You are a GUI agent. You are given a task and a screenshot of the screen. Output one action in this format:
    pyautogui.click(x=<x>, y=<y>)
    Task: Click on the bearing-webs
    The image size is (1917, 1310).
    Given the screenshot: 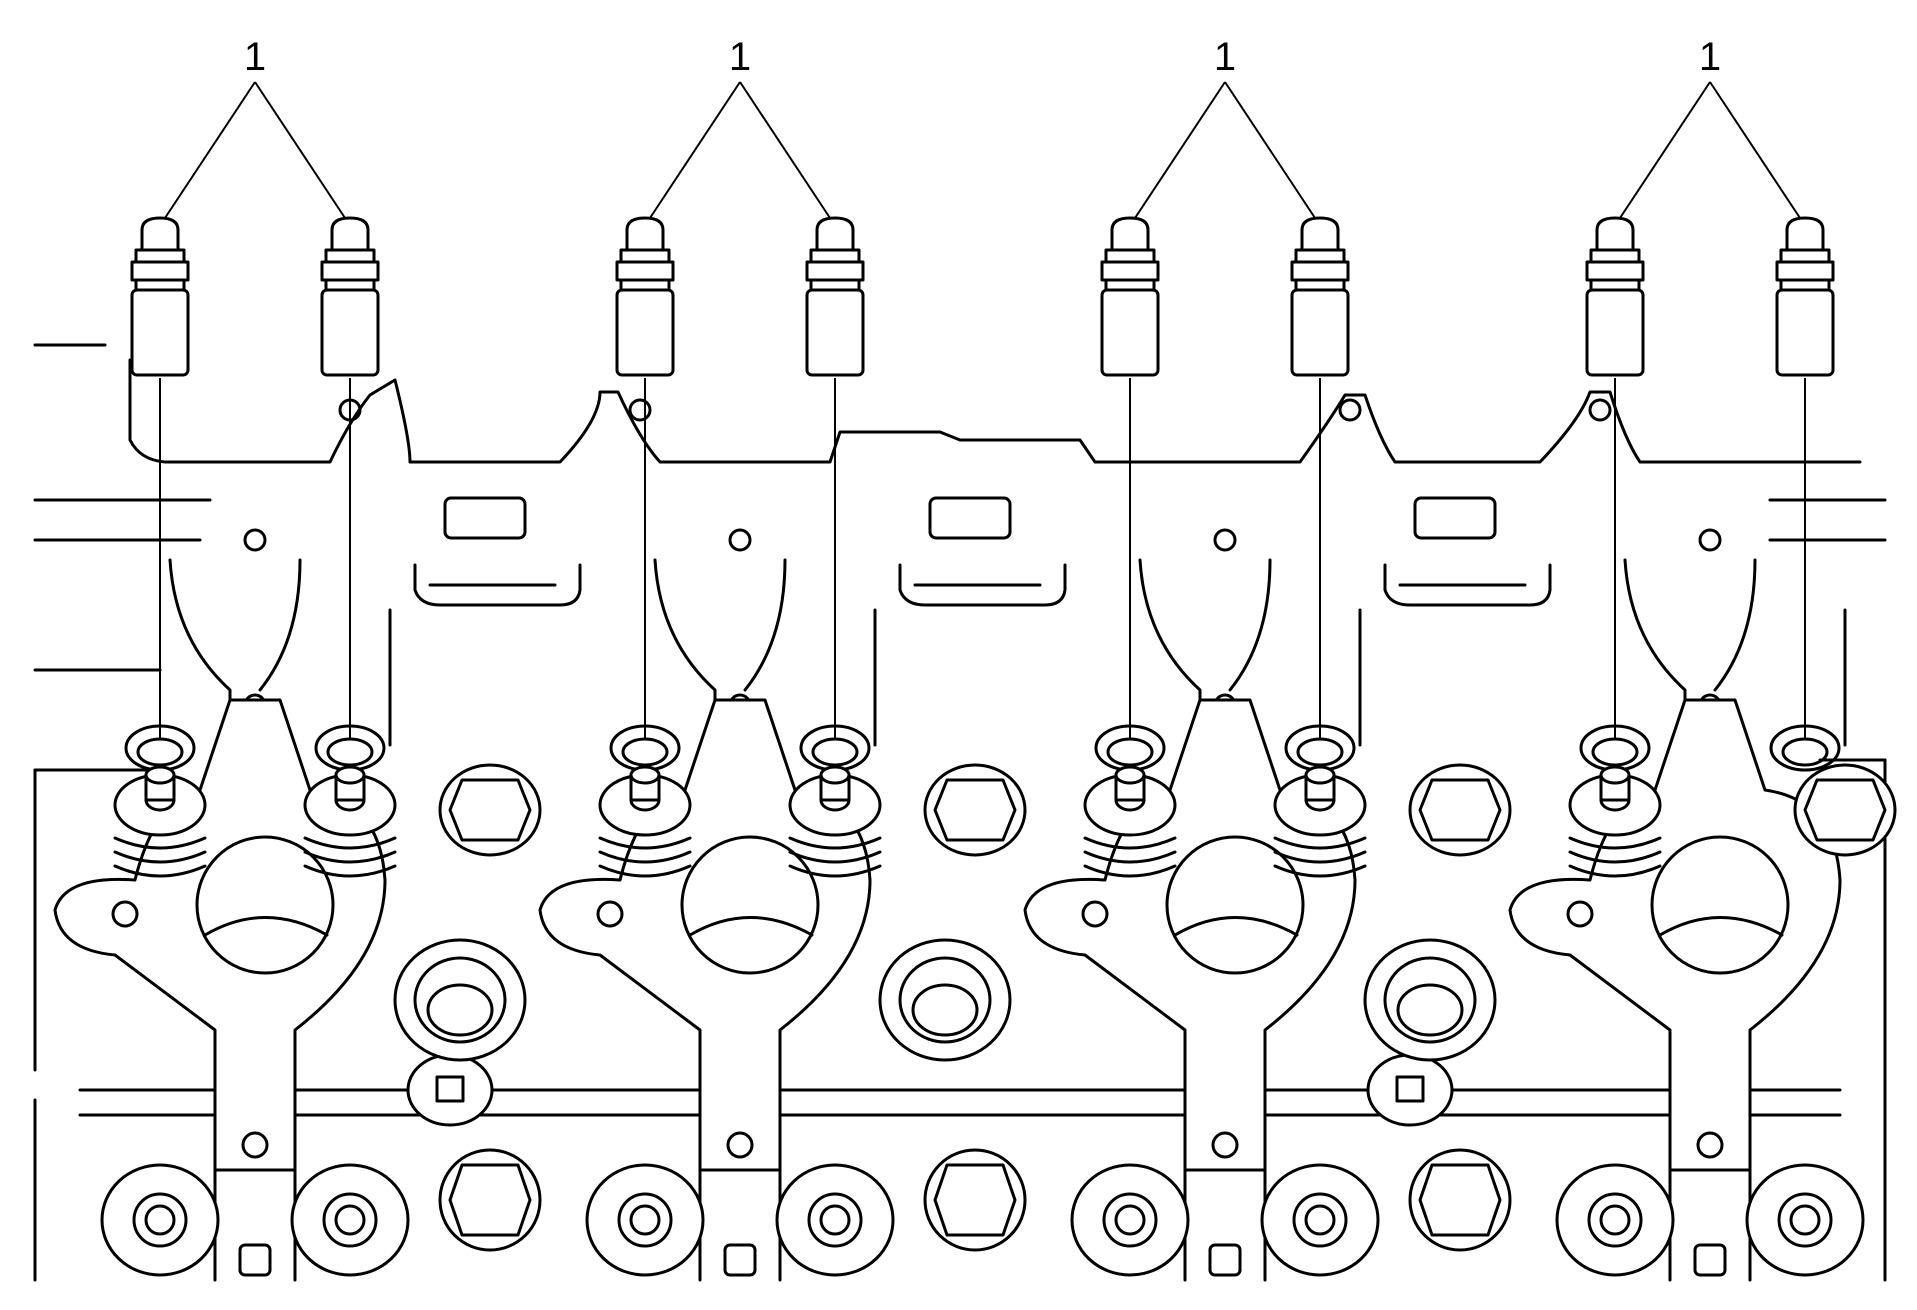 What is the action you would take?
    pyautogui.click(x=1007, y=660)
    